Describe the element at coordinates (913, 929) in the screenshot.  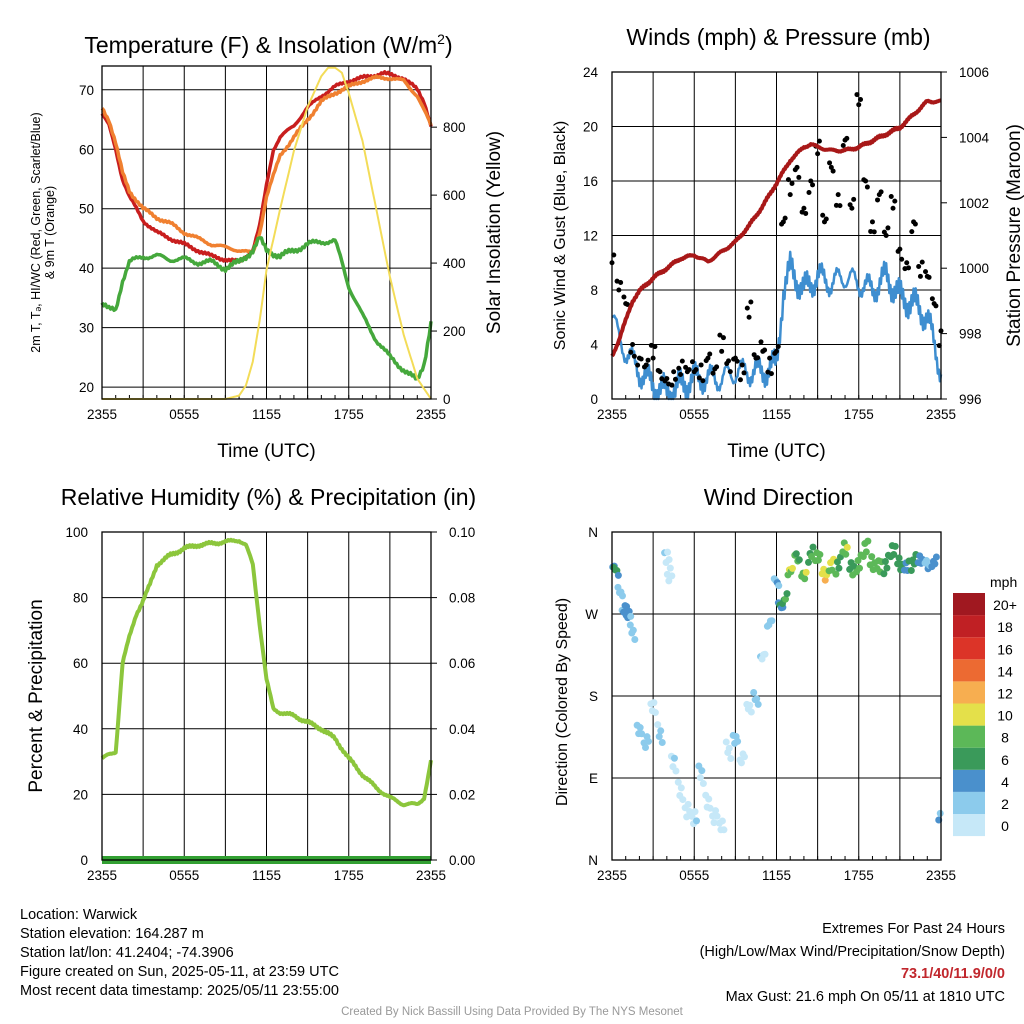
I see `extremes-title: Extremes For Past 24 Hours` at that location.